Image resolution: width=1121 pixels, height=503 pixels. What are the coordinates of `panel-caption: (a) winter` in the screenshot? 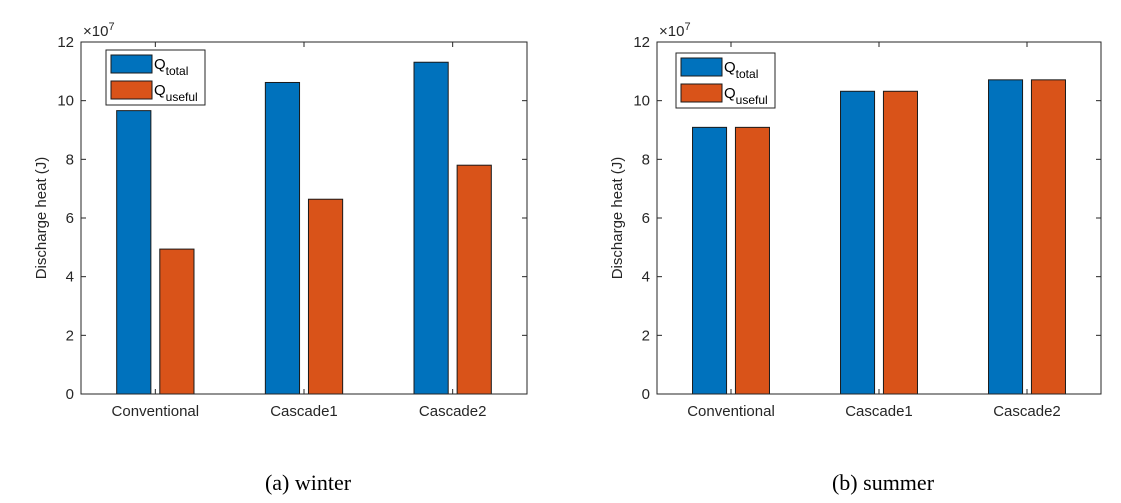 It's located at (308, 482).